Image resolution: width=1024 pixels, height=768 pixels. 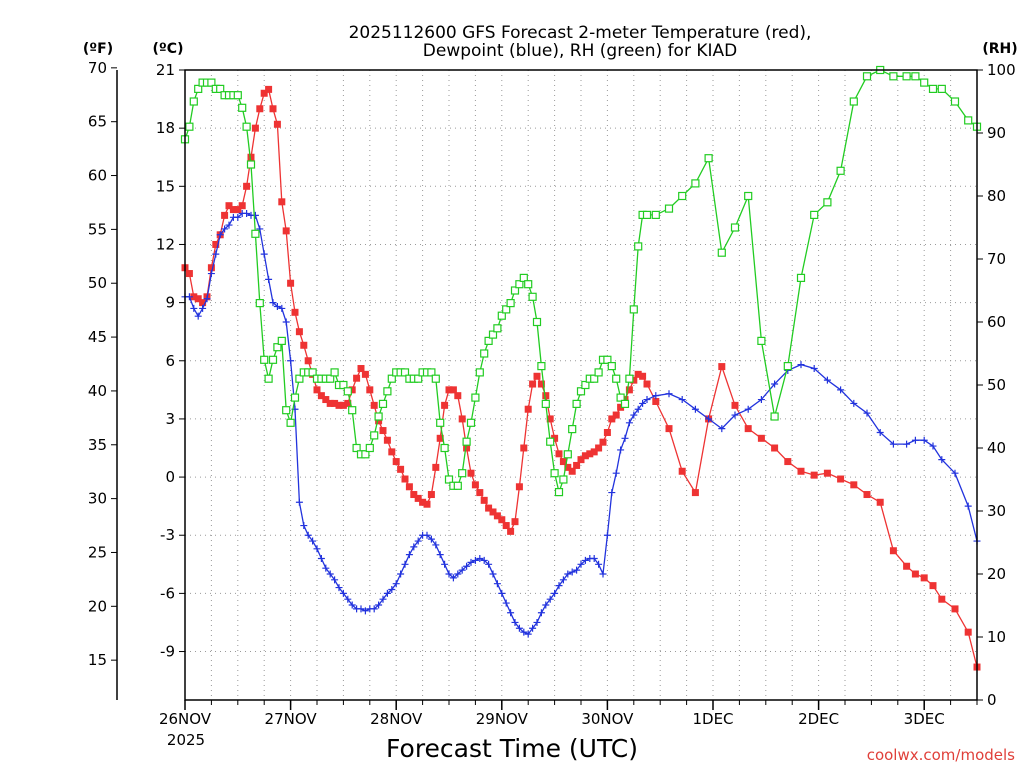 I want to click on celsius-unit-label: (ºC), so click(x=168, y=49).